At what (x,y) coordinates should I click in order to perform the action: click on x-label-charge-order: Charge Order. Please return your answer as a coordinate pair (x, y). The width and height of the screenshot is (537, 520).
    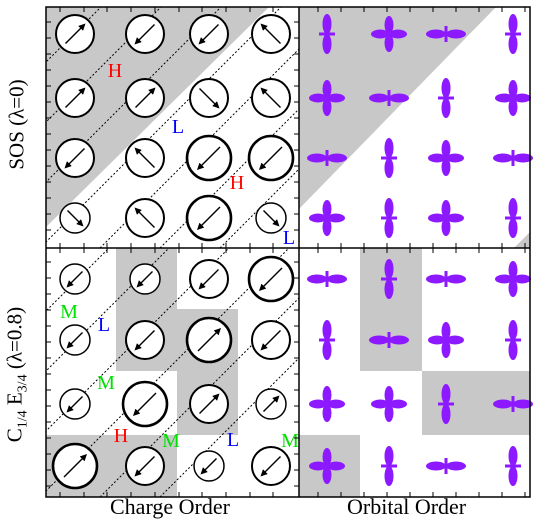
    Looking at the image, I should click on (170, 506).